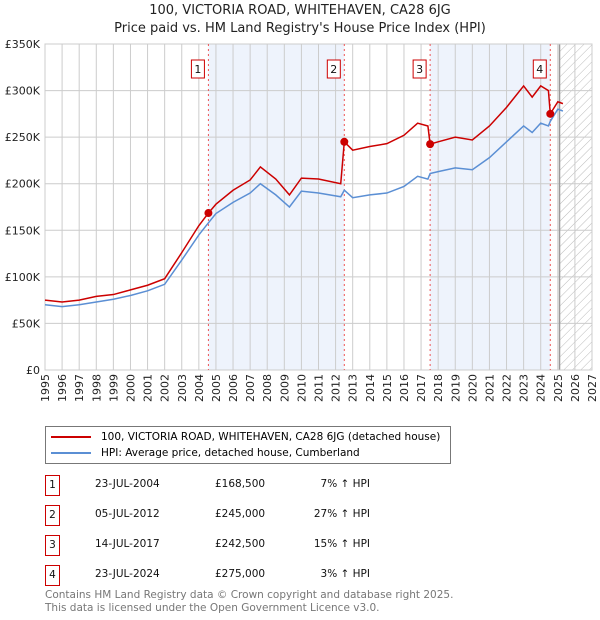 The height and width of the screenshot is (620, 600). What do you see at coordinates (71, 437) in the screenshot?
I see `legend-swatch-red` at bounding box center [71, 437].